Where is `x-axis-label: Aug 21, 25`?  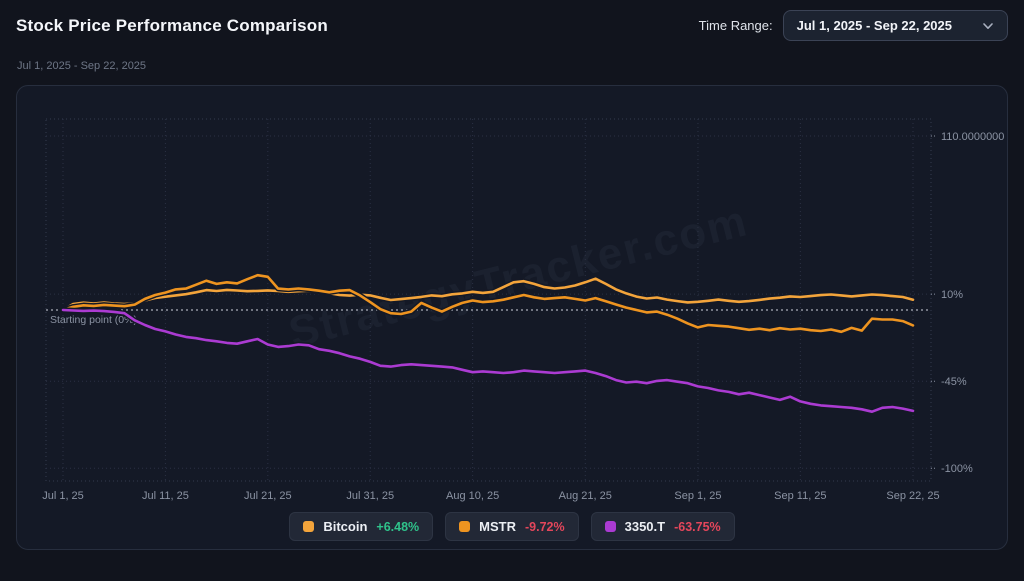 x-axis-label: Aug 21, 25 is located at coordinates (585, 496).